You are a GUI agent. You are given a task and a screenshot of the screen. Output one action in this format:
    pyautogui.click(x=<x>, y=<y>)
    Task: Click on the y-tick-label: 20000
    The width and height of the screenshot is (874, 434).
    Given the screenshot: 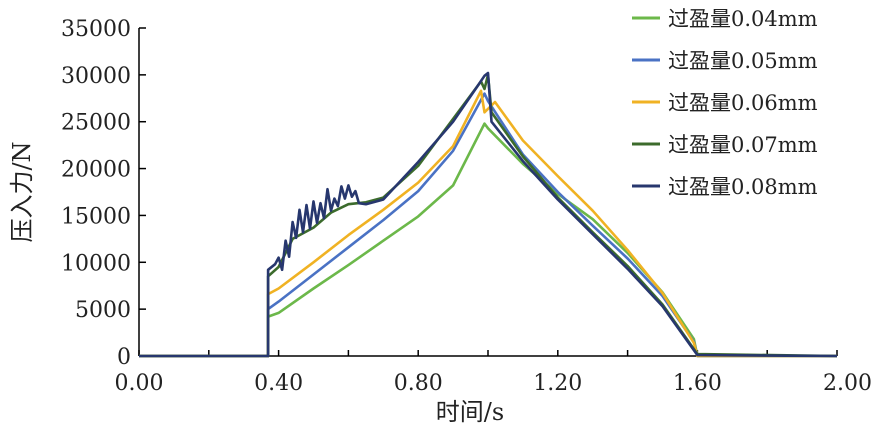 What is the action you would take?
    pyautogui.click(x=96, y=170)
    